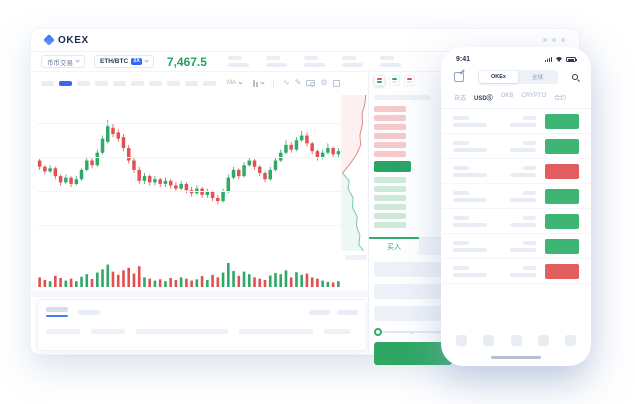 This screenshot has width=635, height=404. What do you see at coordinates (537, 78) in the screenshot?
I see `segment-global: 全球` at bounding box center [537, 78].